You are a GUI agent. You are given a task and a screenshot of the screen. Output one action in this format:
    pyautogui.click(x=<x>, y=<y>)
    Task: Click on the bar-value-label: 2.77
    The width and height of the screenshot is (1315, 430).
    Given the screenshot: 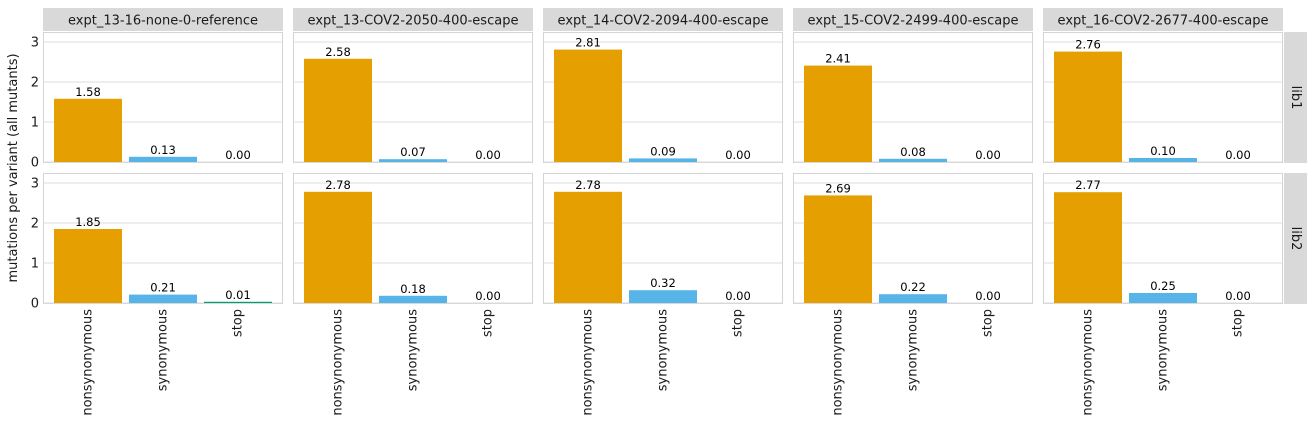 What is the action you would take?
    pyautogui.click(x=1088, y=185)
    